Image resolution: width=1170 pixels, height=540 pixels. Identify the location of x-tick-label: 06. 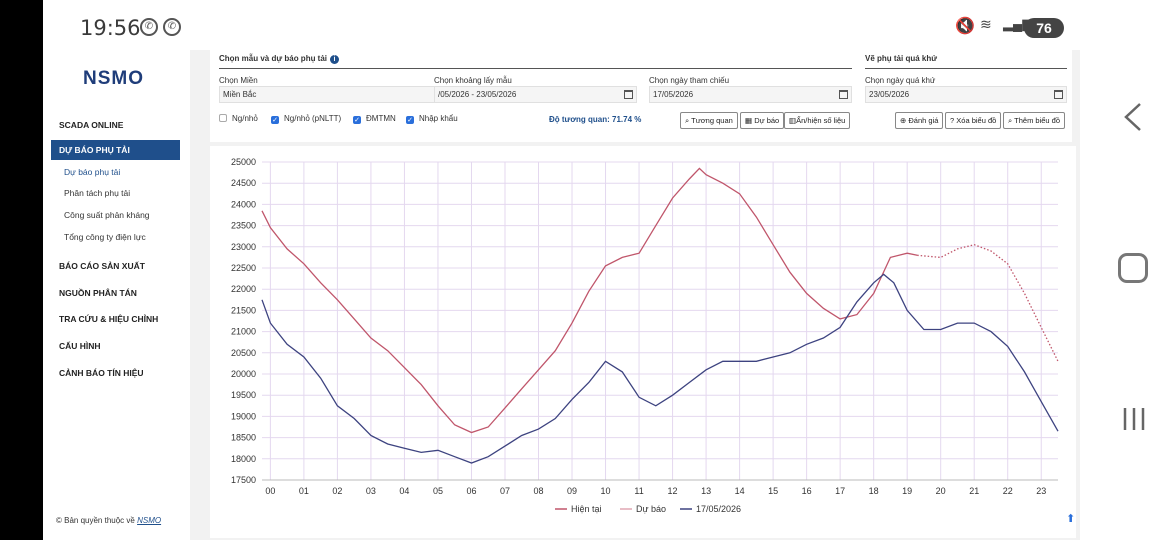
(471, 491).